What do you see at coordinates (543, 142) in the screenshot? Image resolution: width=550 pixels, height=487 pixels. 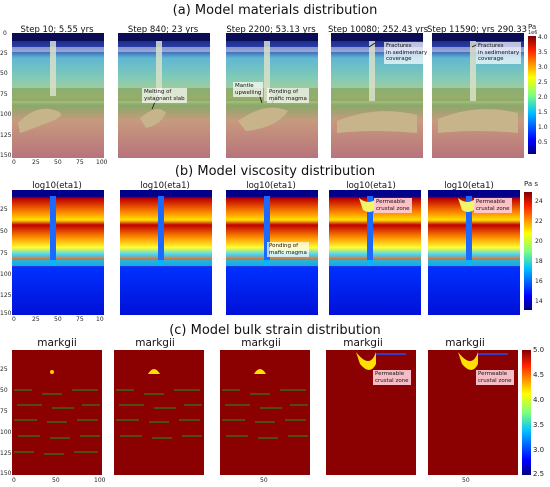 I see `colorbar-tick: 0.5` at bounding box center [543, 142].